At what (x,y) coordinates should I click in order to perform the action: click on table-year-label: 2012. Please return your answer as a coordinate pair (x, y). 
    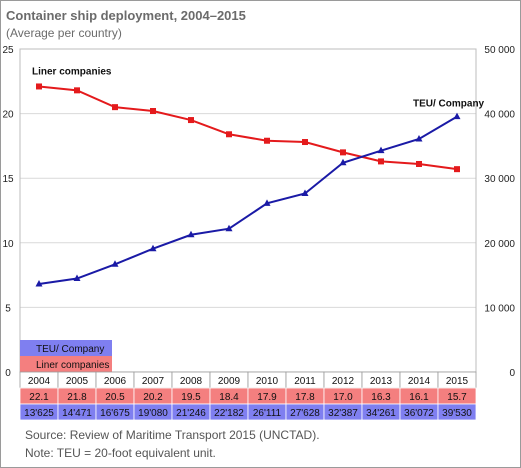
    Looking at the image, I should click on (343, 381).